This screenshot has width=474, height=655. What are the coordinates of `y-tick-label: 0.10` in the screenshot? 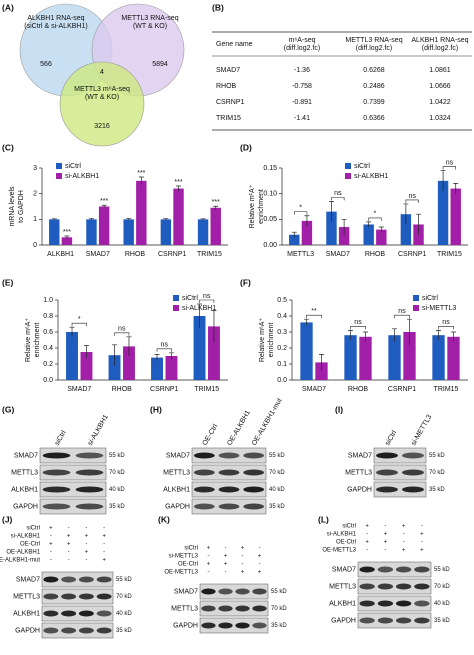 It's located at (270, 194).